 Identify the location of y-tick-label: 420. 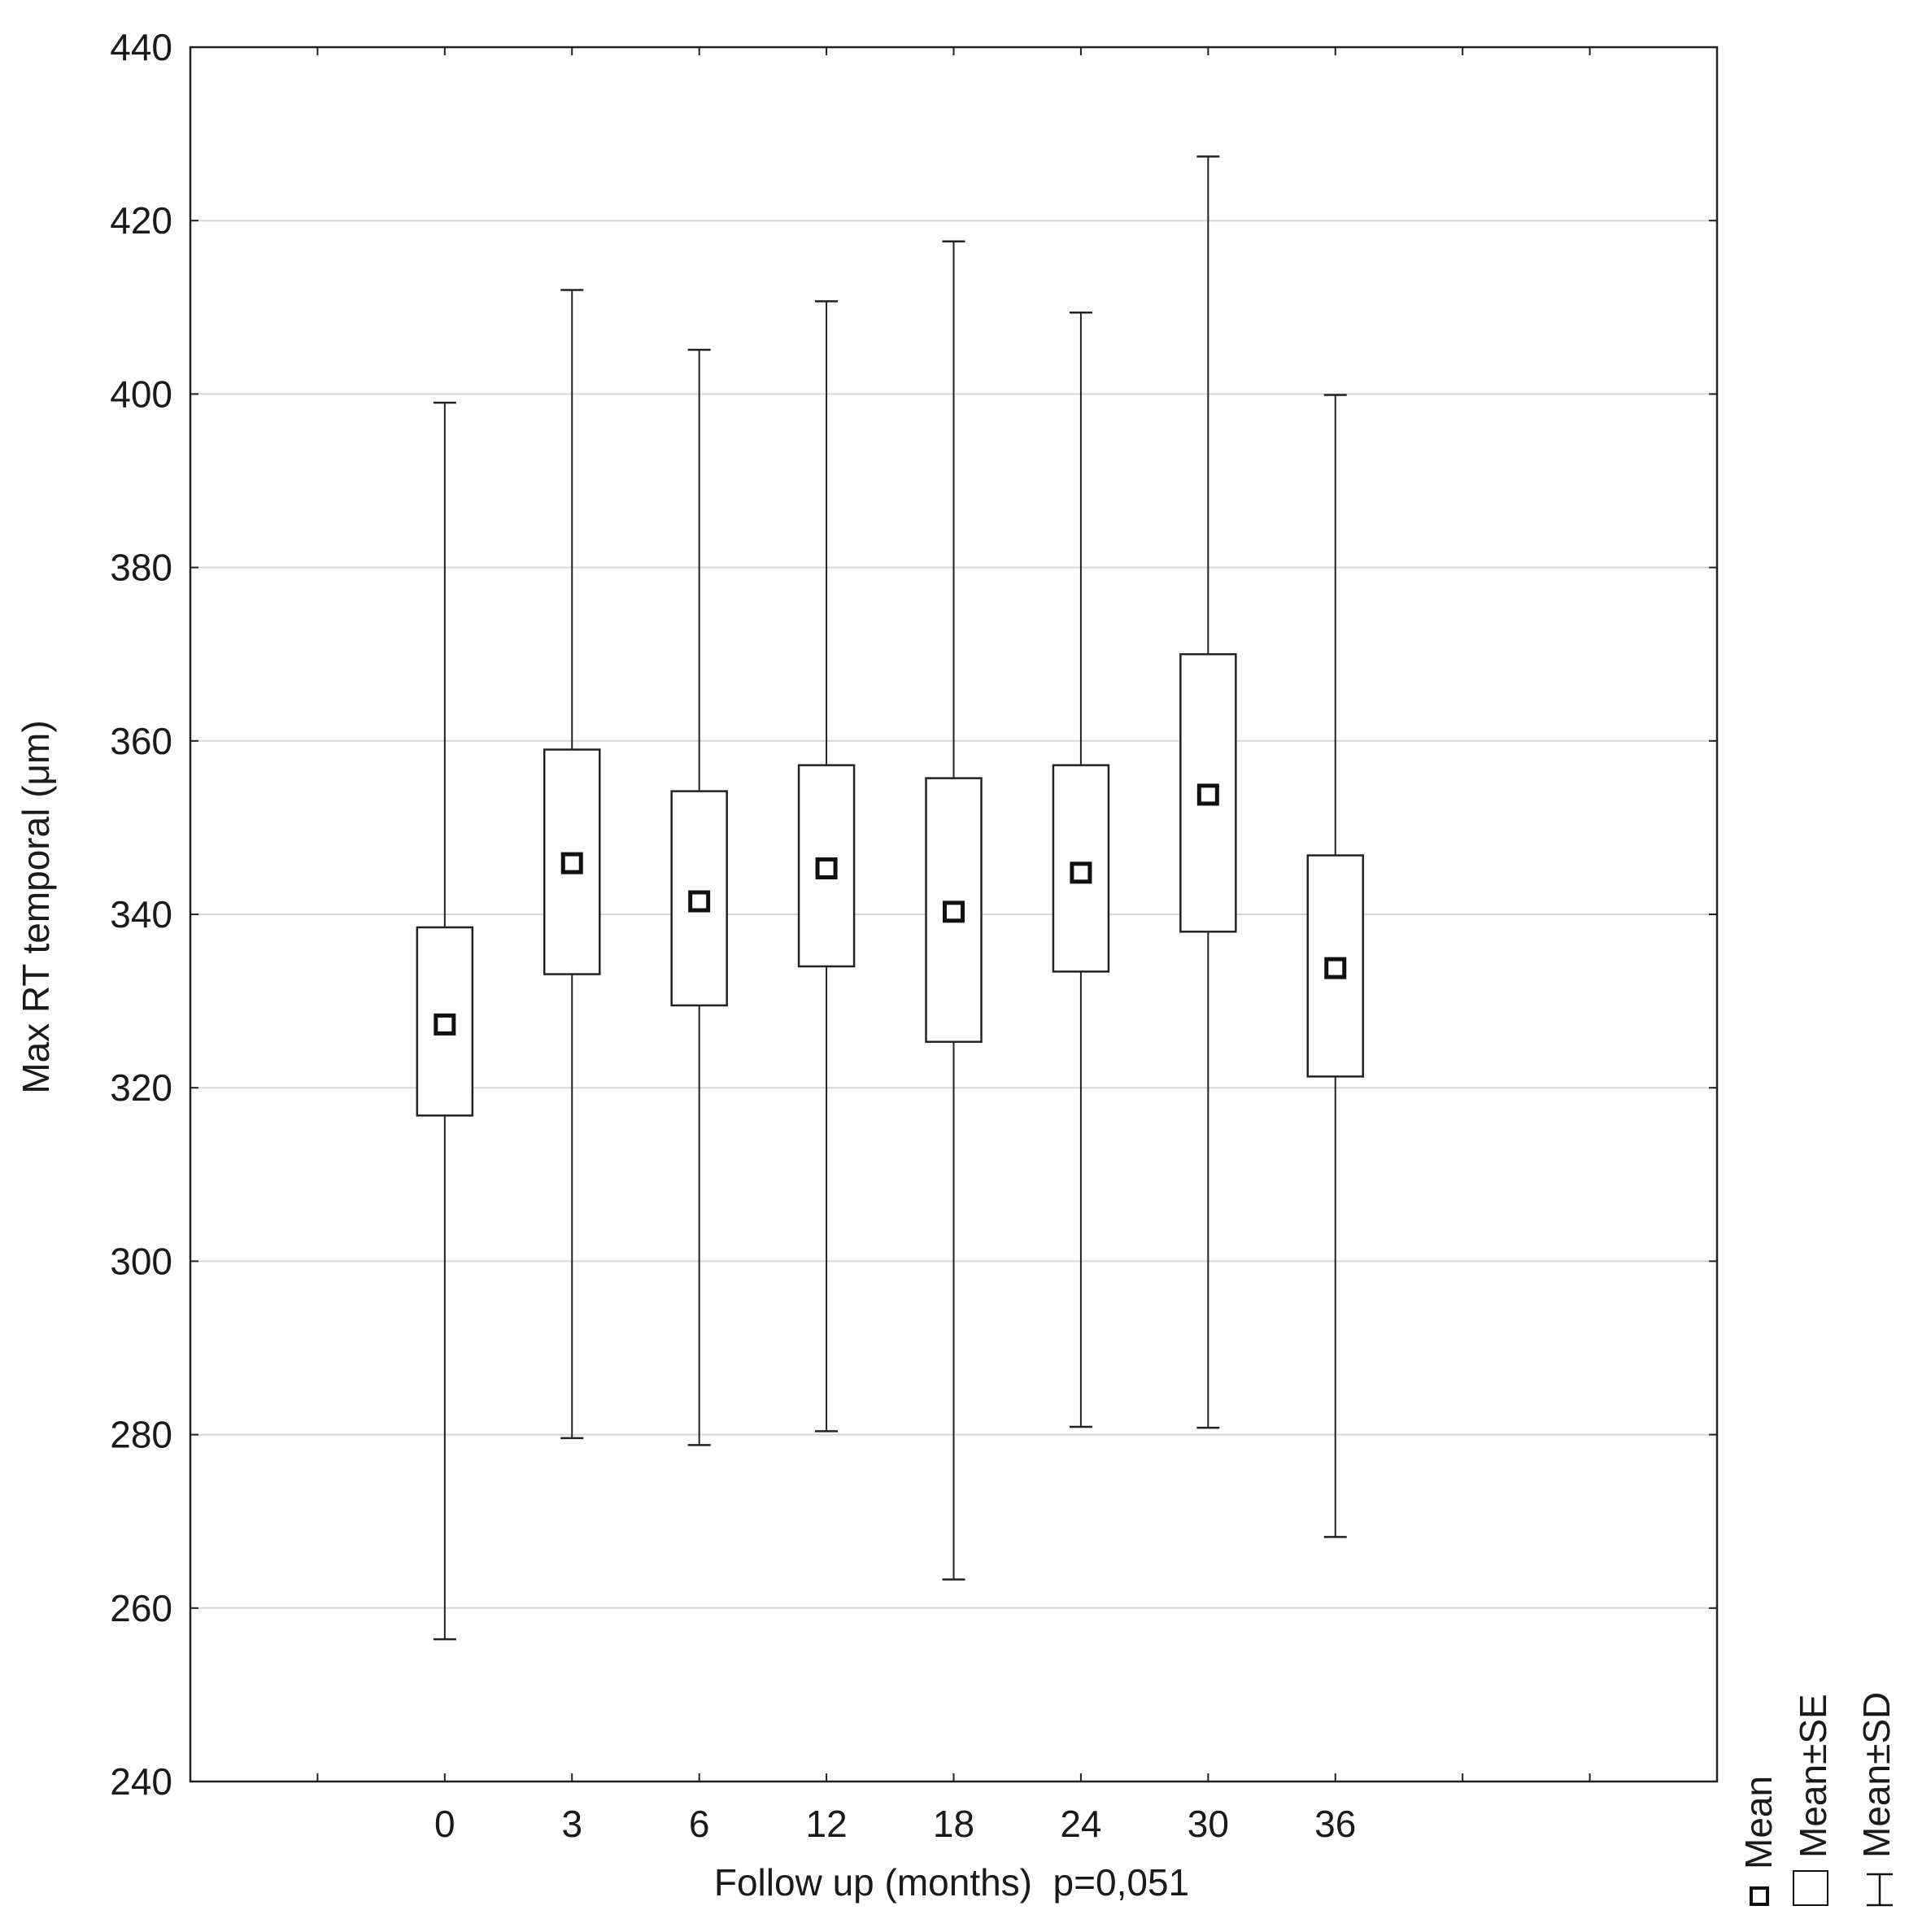
(141, 221).